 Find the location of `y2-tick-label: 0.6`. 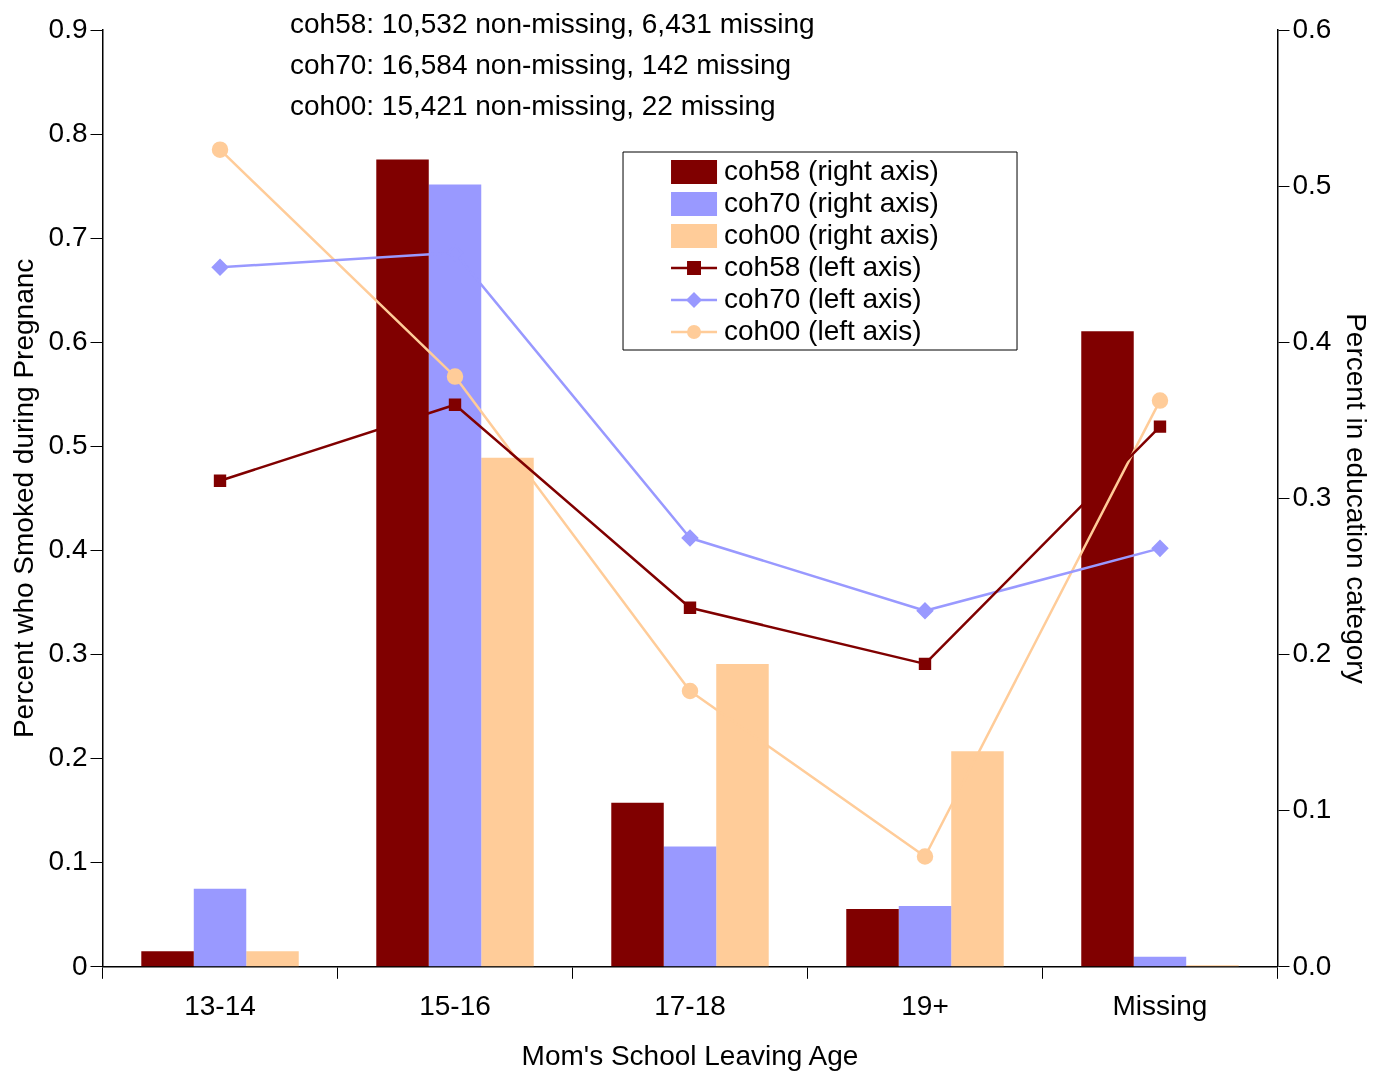

y2-tick-label: 0.6 is located at coordinates (1312, 28).